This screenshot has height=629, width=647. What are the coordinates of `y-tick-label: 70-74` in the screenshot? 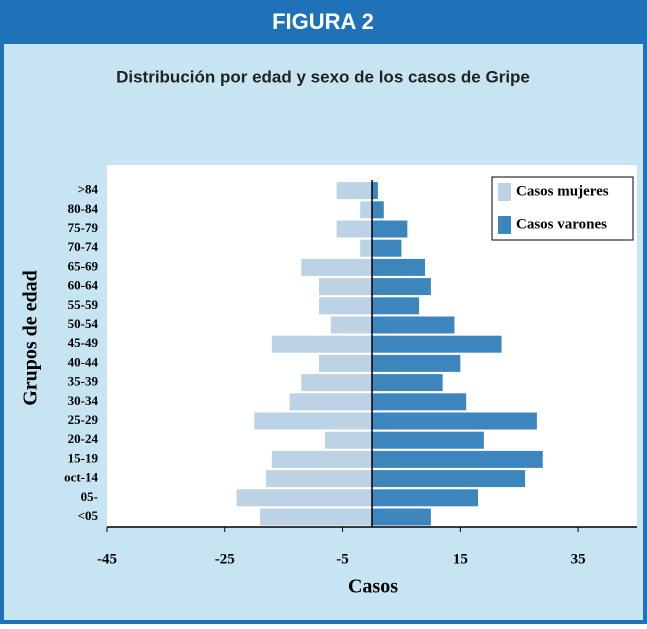 It's located at (83, 246).